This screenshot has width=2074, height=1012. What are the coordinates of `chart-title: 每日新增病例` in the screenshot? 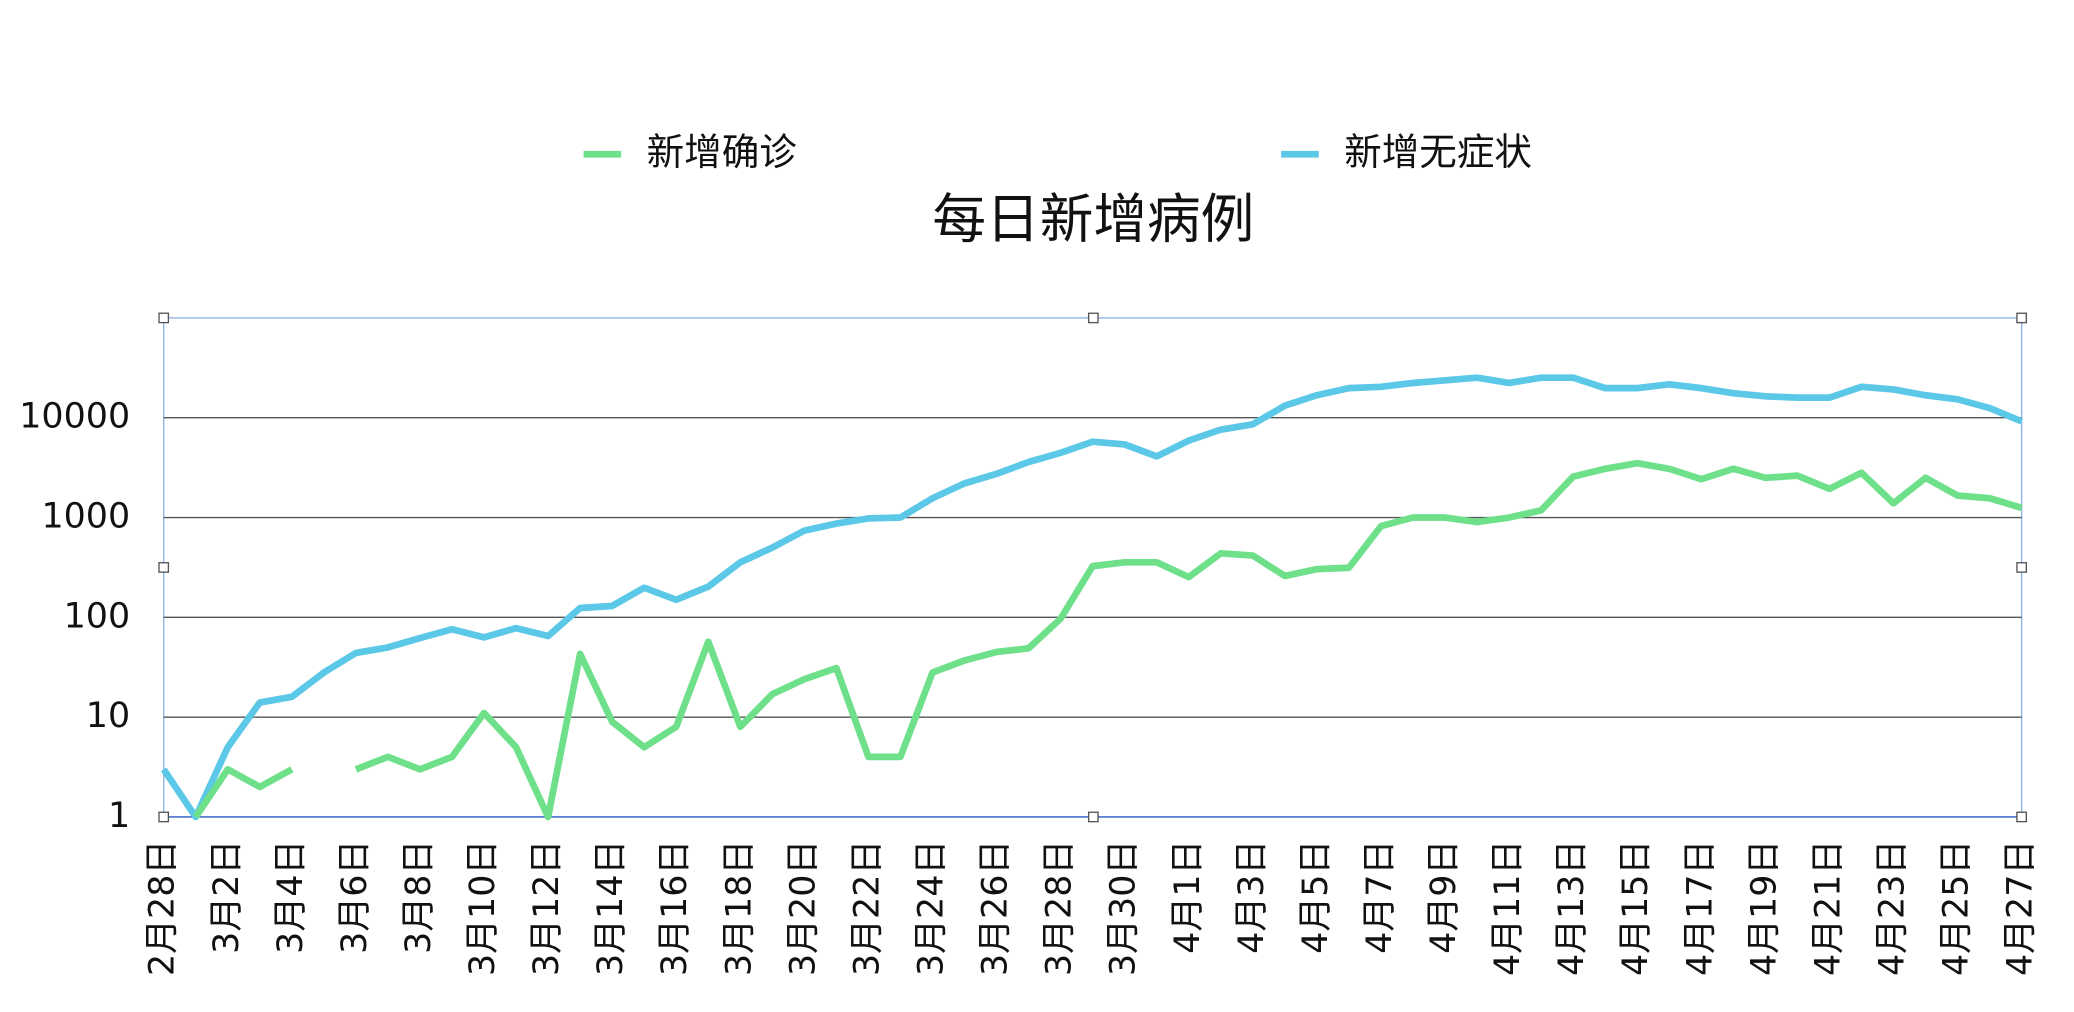 It's located at (1093, 218).